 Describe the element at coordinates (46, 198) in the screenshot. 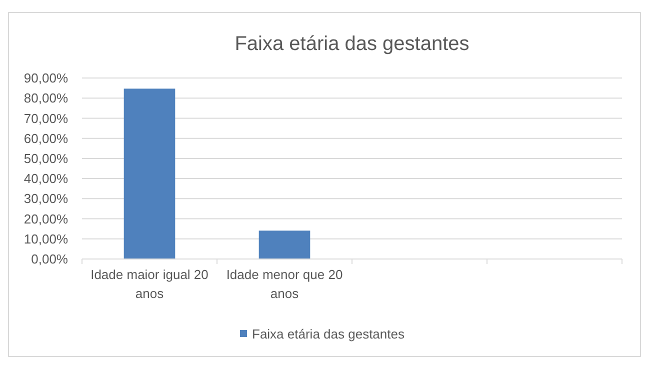

I see `y-tick-label: 30,00%` at that location.